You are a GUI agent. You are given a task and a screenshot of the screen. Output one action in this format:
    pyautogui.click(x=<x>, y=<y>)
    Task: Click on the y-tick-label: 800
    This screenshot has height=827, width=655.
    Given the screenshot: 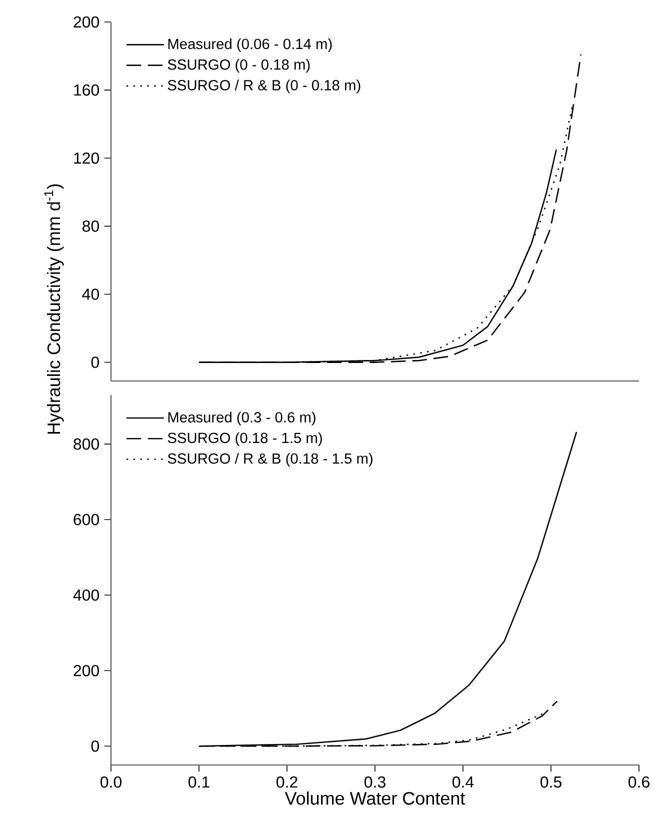 What is the action you would take?
    pyautogui.click(x=87, y=444)
    